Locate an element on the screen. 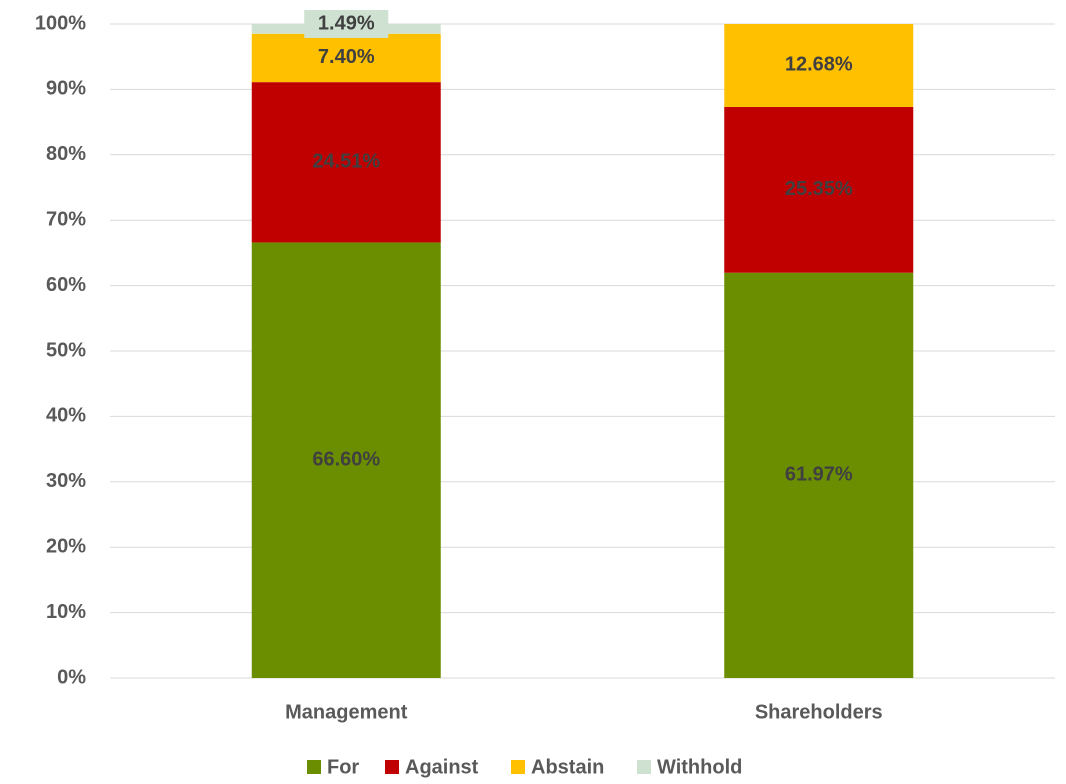 The height and width of the screenshot is (784, 1066). legend-label: Withhold is located at coordinates (699, 767).